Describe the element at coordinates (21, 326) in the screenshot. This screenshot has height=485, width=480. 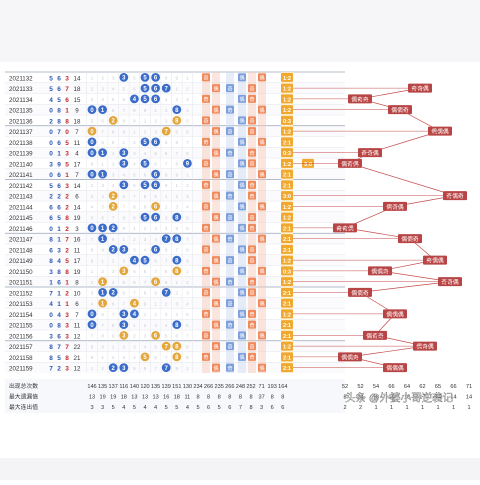
I see `period-label: 2021155` at that location.